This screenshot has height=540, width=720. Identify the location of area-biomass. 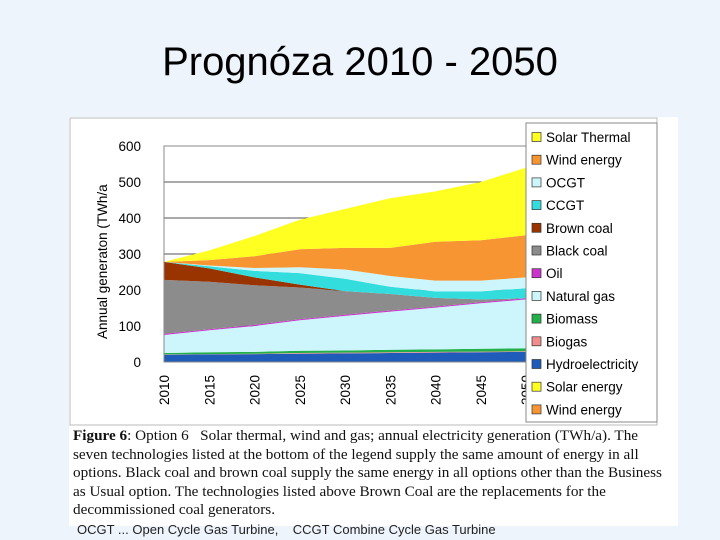
(345, 351).